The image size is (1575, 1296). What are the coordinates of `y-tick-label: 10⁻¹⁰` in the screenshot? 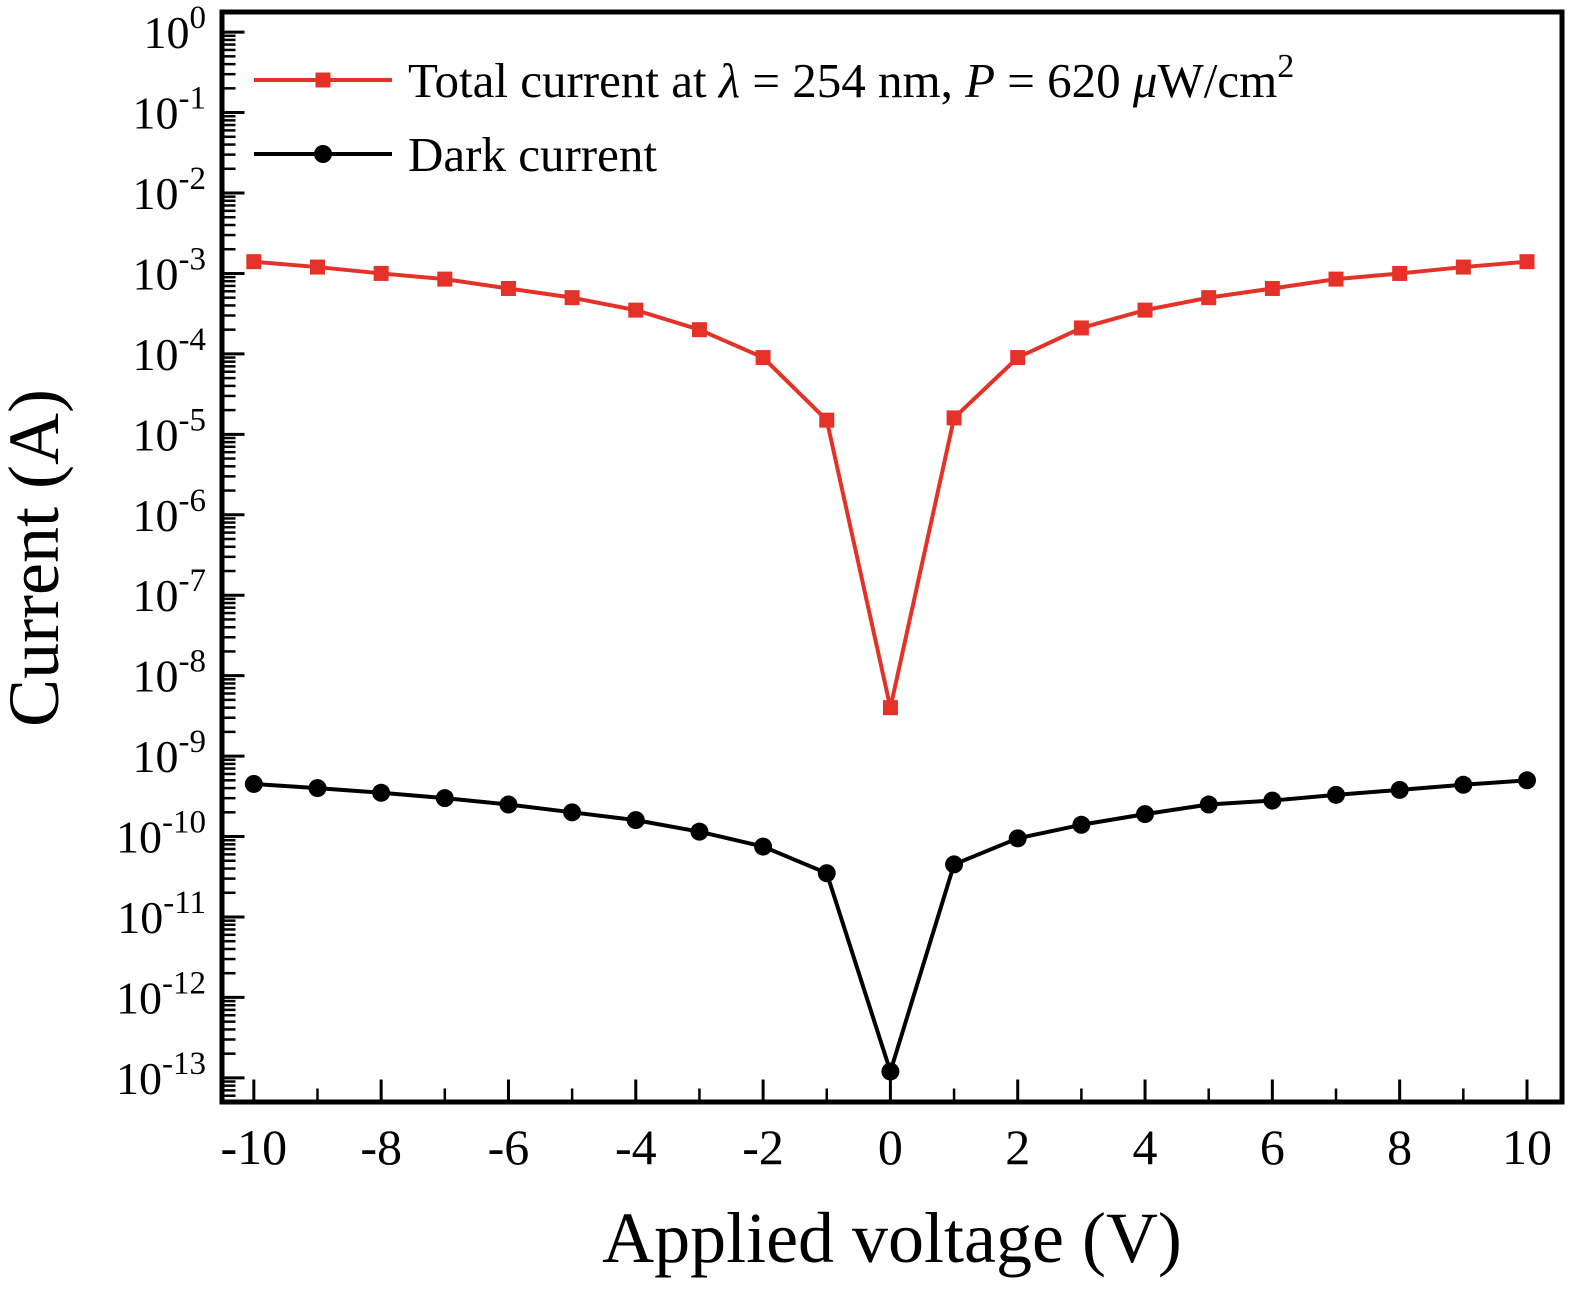 It's located at (161, 834).